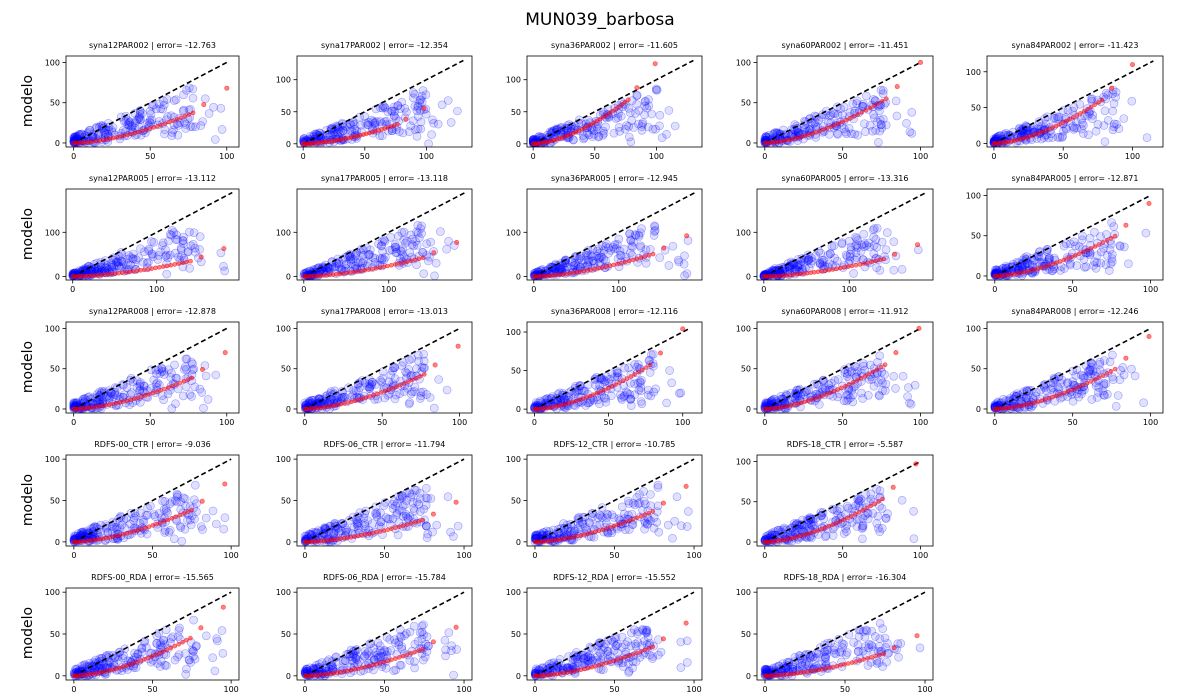 This screenshot has height=700, width=1200. What do you see at coordinates (845, 234) in the screenshot?
I see `identity-line` at bounding box center [845, 234].